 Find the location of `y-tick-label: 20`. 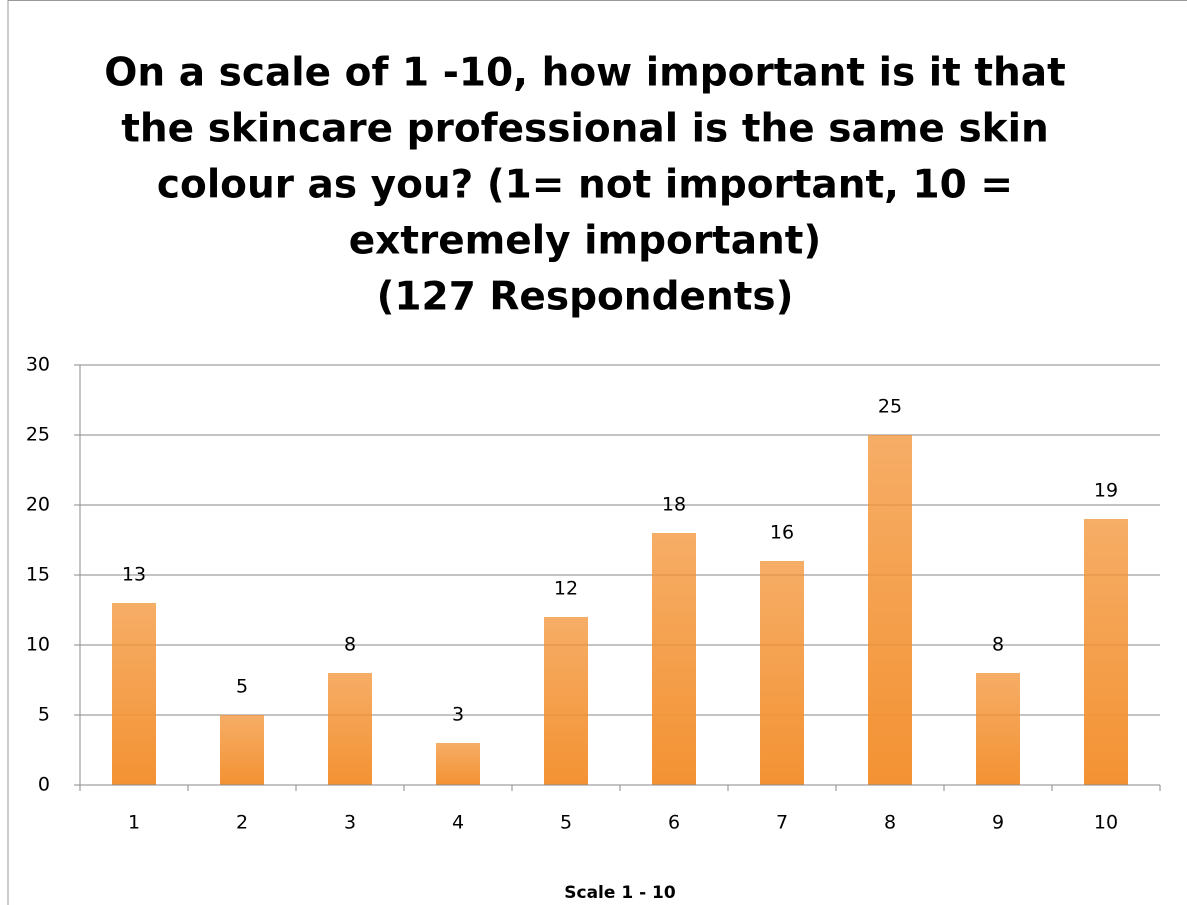

y-tick-label: 20 is located at coordinates (38, 505).